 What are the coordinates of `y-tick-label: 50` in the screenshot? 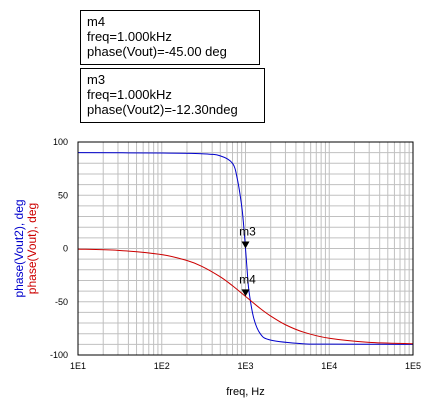 It's located at (63, 195).